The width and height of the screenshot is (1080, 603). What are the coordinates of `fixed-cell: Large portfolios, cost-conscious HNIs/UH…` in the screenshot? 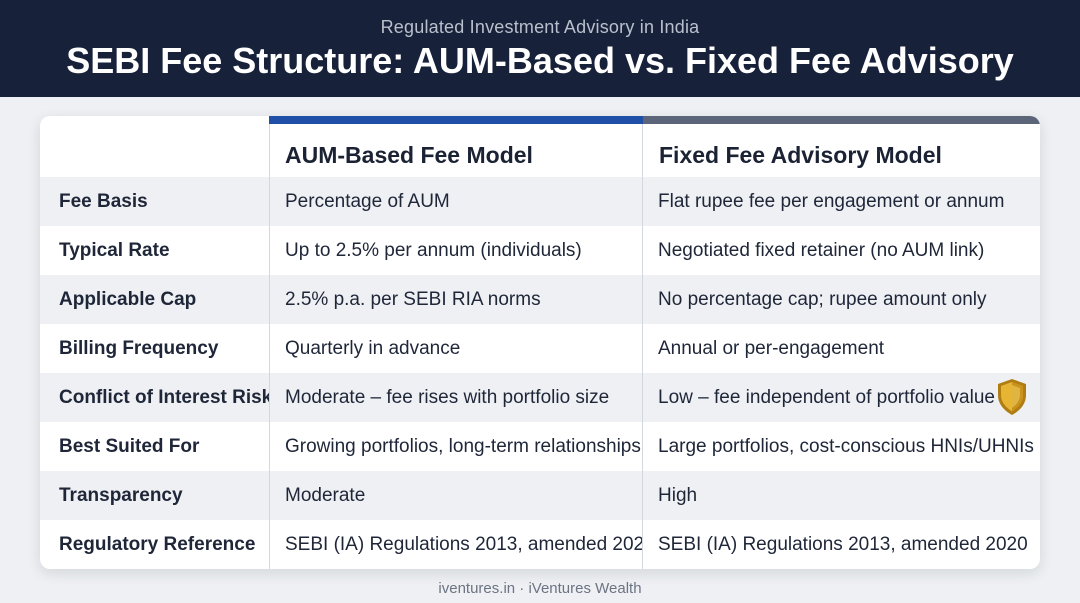 It's located at (846, 446).